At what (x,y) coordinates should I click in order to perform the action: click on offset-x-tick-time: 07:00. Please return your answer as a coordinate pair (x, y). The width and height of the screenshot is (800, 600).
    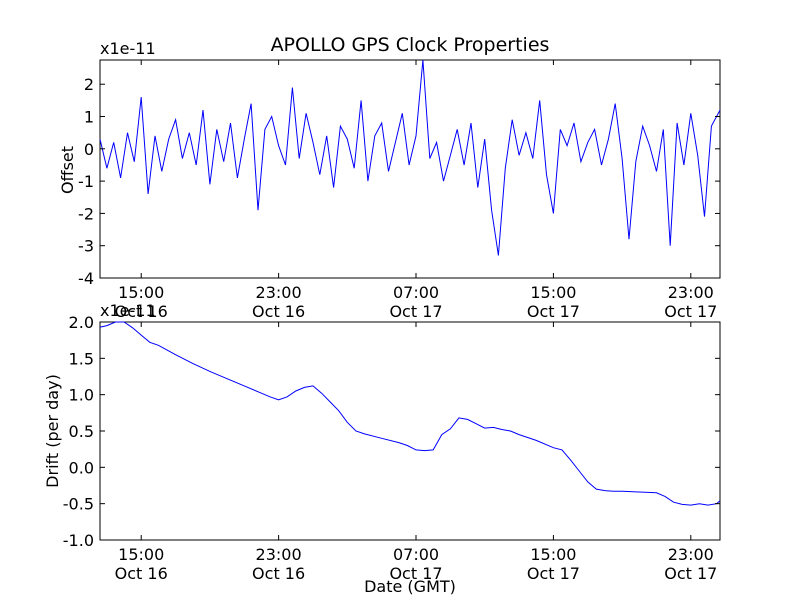
    Looking at the image, I should click on (416, 292).